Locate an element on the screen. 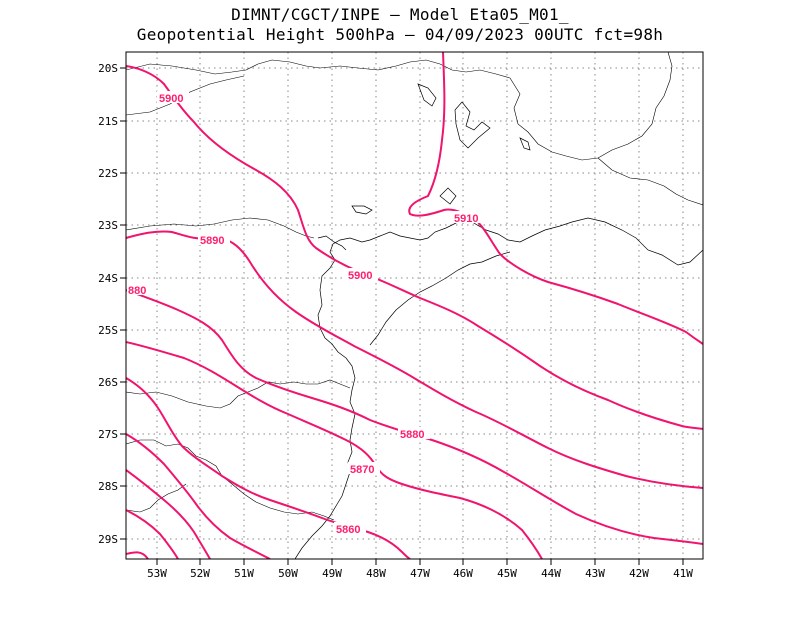  lon-tick: 42W is located at coordinates (639, 573).